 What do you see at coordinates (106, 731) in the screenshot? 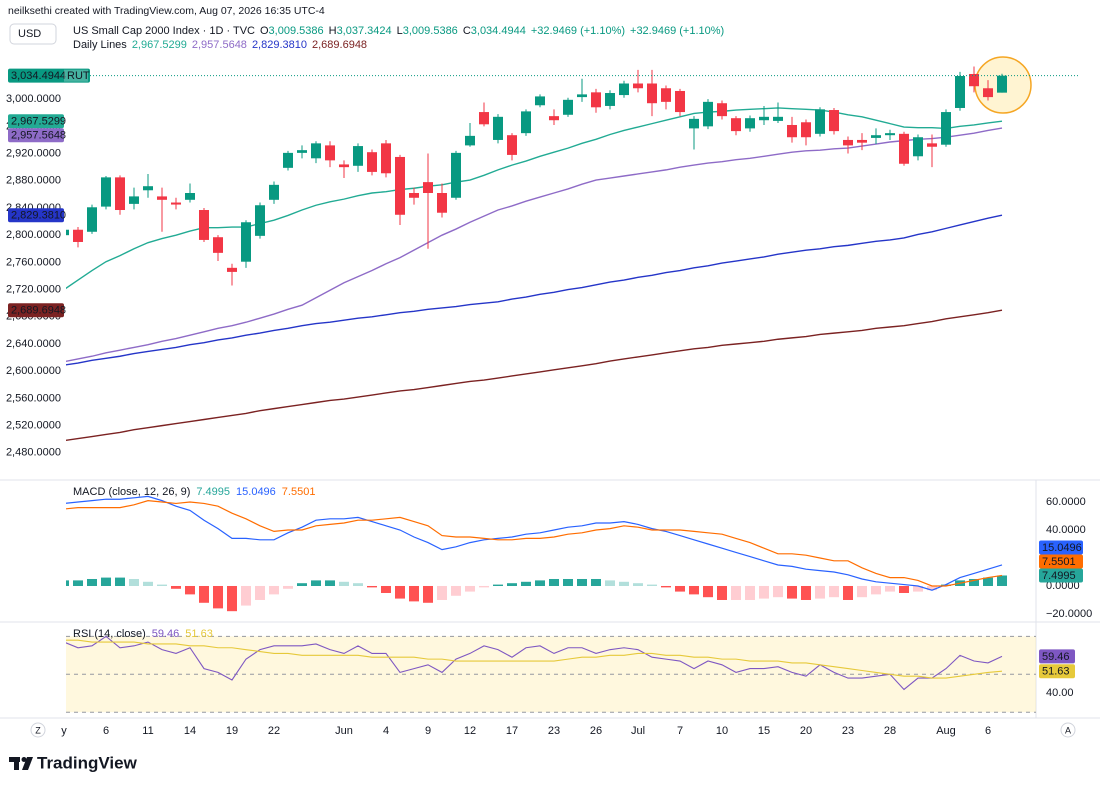
I see `x-tick-label: 6` at bounding box center [106, 731].